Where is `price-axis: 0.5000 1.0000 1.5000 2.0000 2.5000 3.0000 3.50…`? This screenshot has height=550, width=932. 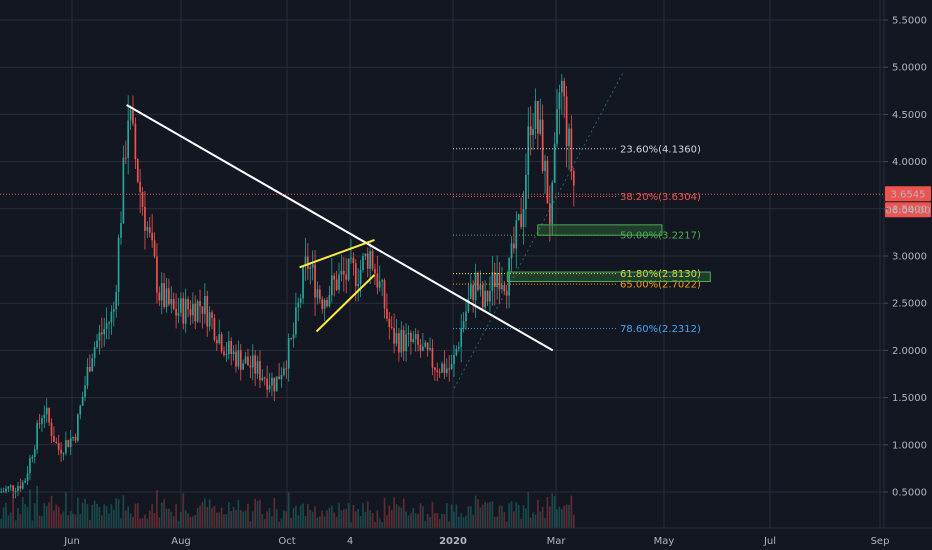 price-axis: 0.5000 1.0000 1.5000 2.0000 2.5000 3.0000 3.50… is located at coordinates (905, 264).